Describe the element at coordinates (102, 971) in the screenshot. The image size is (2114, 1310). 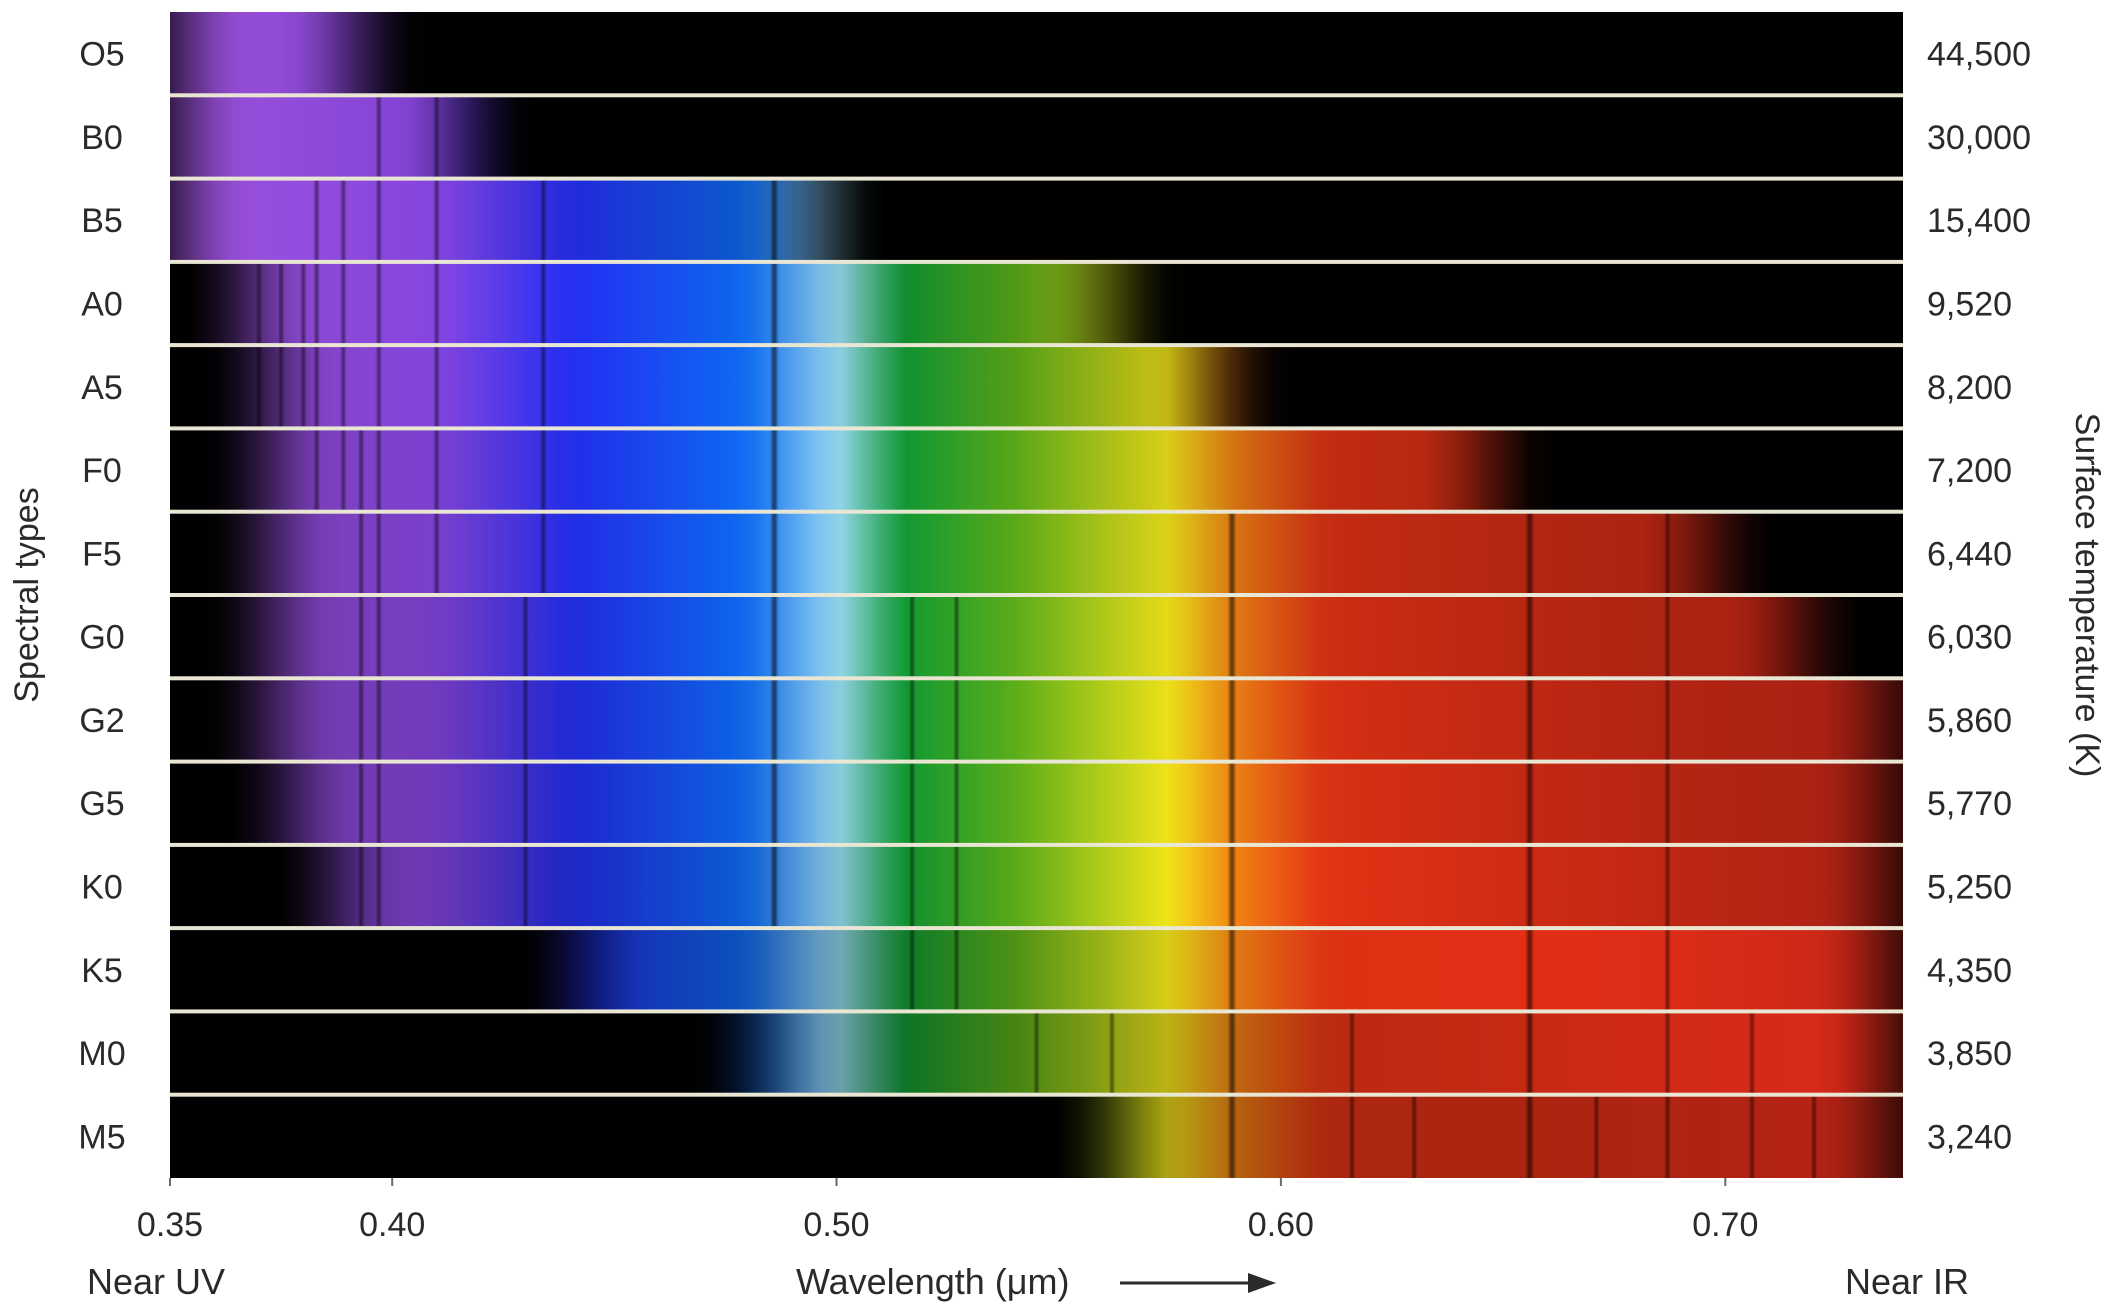
I see `spectral-type-label: K5` at that location.